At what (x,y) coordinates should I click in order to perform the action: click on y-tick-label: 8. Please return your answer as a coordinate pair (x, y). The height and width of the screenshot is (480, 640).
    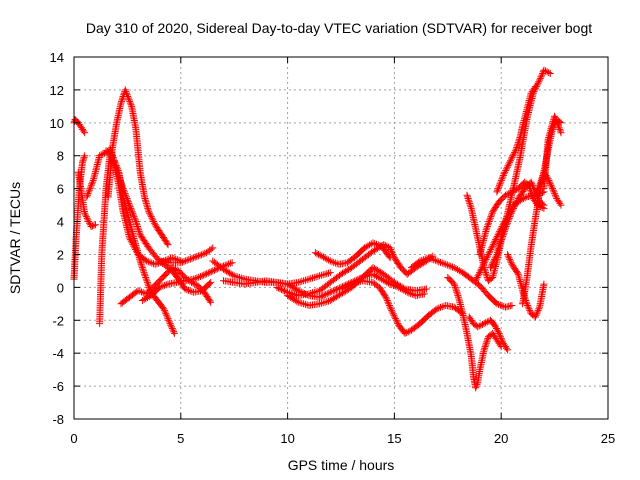
    Looking at the image, I should click on (60, 156).